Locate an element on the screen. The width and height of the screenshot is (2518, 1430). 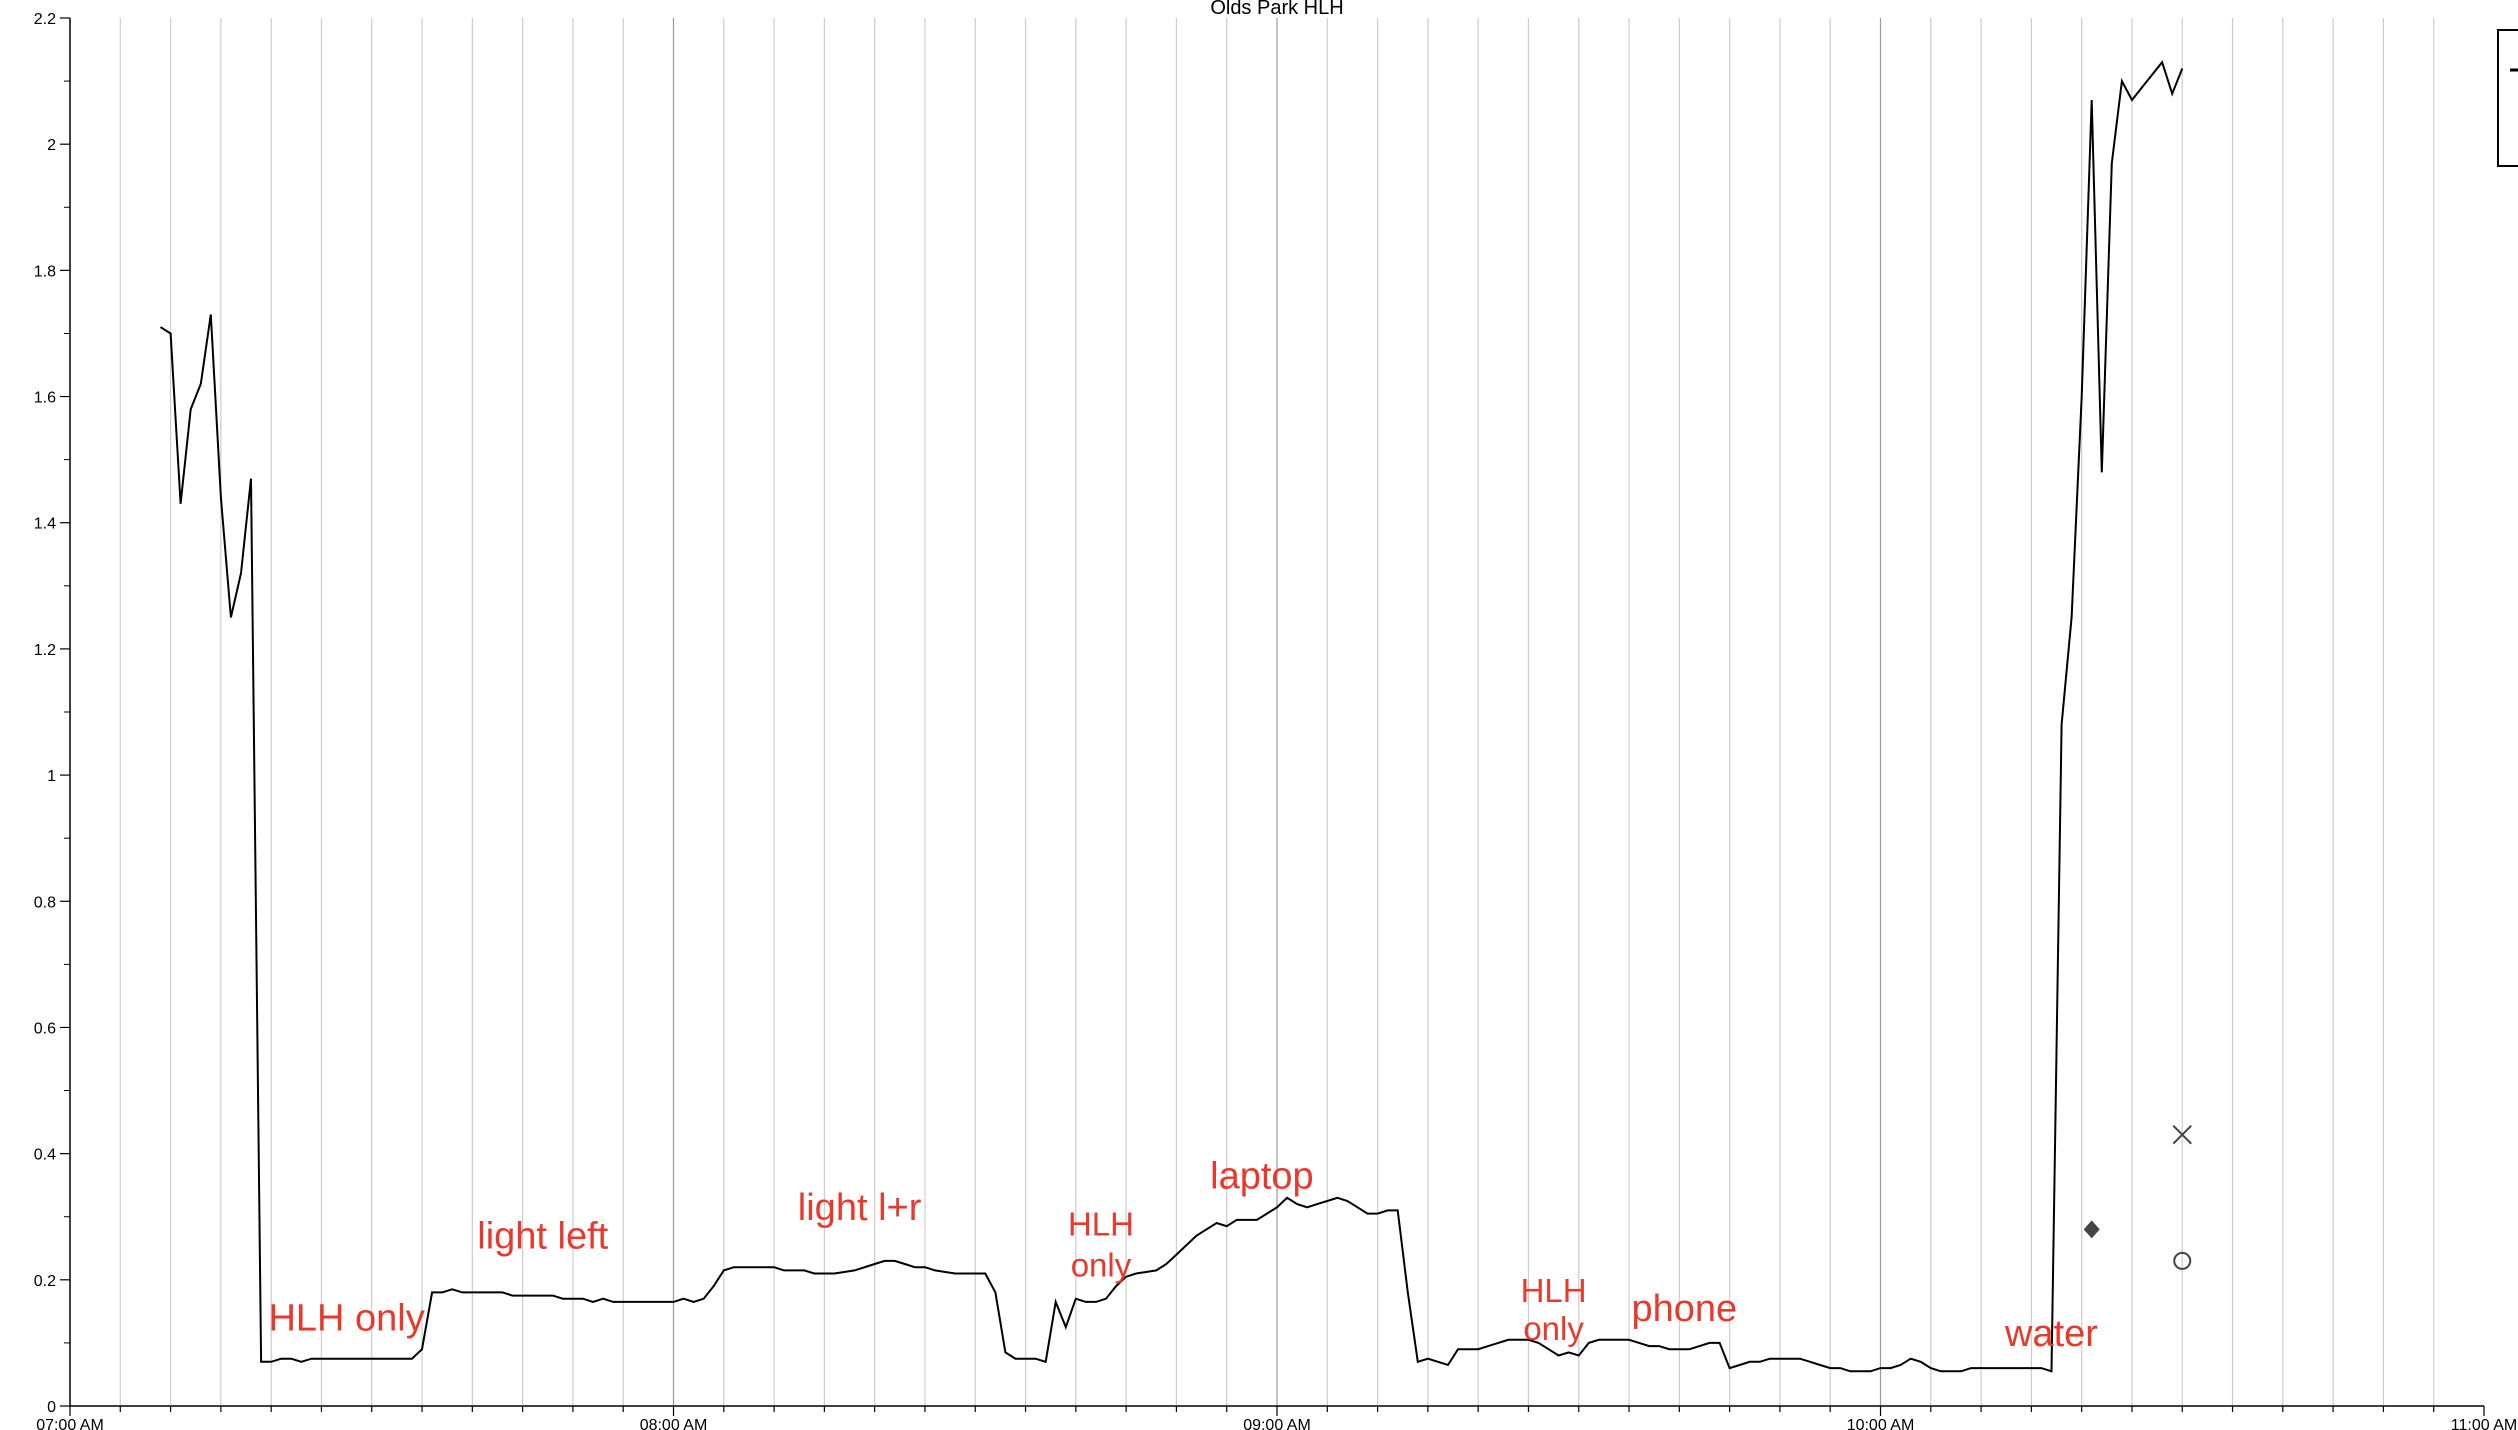
y-tick-label: 0.2 is located at coordinates (45, 1281).